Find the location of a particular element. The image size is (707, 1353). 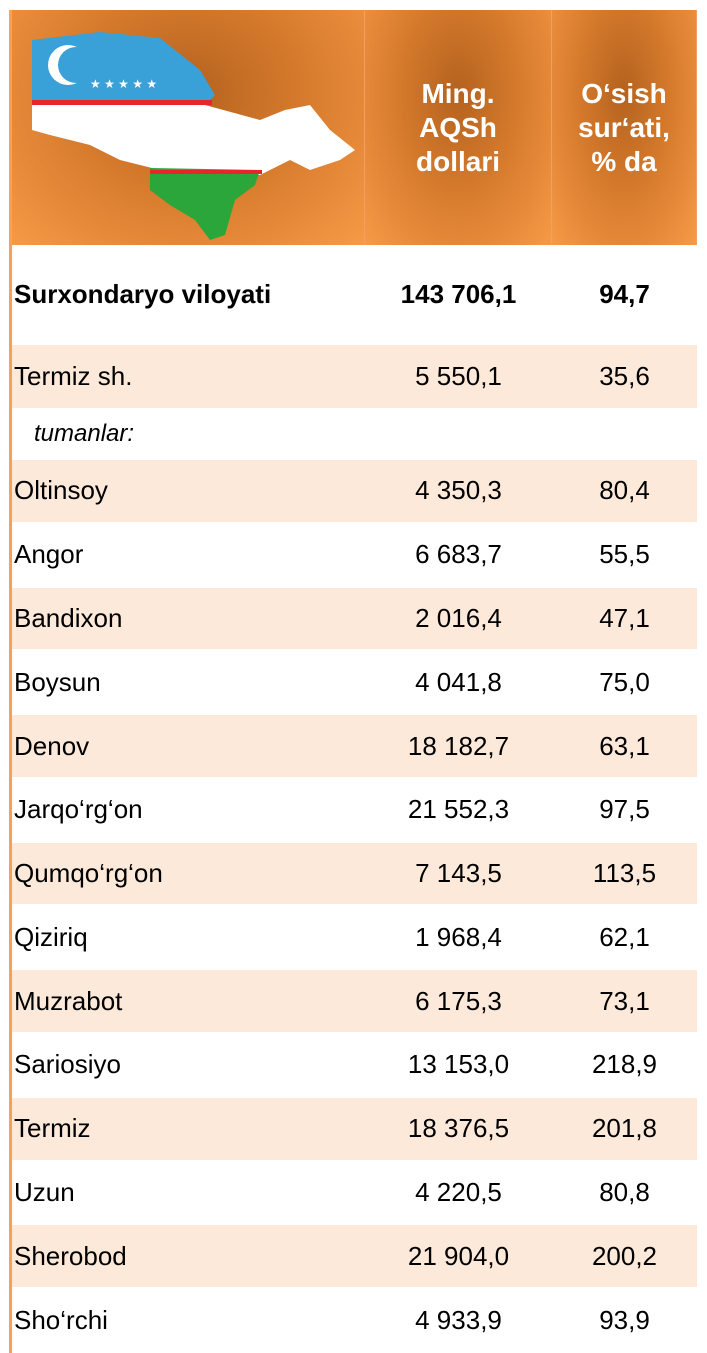

subheading-row: tumanlar: is located at coordinates (353, 435).